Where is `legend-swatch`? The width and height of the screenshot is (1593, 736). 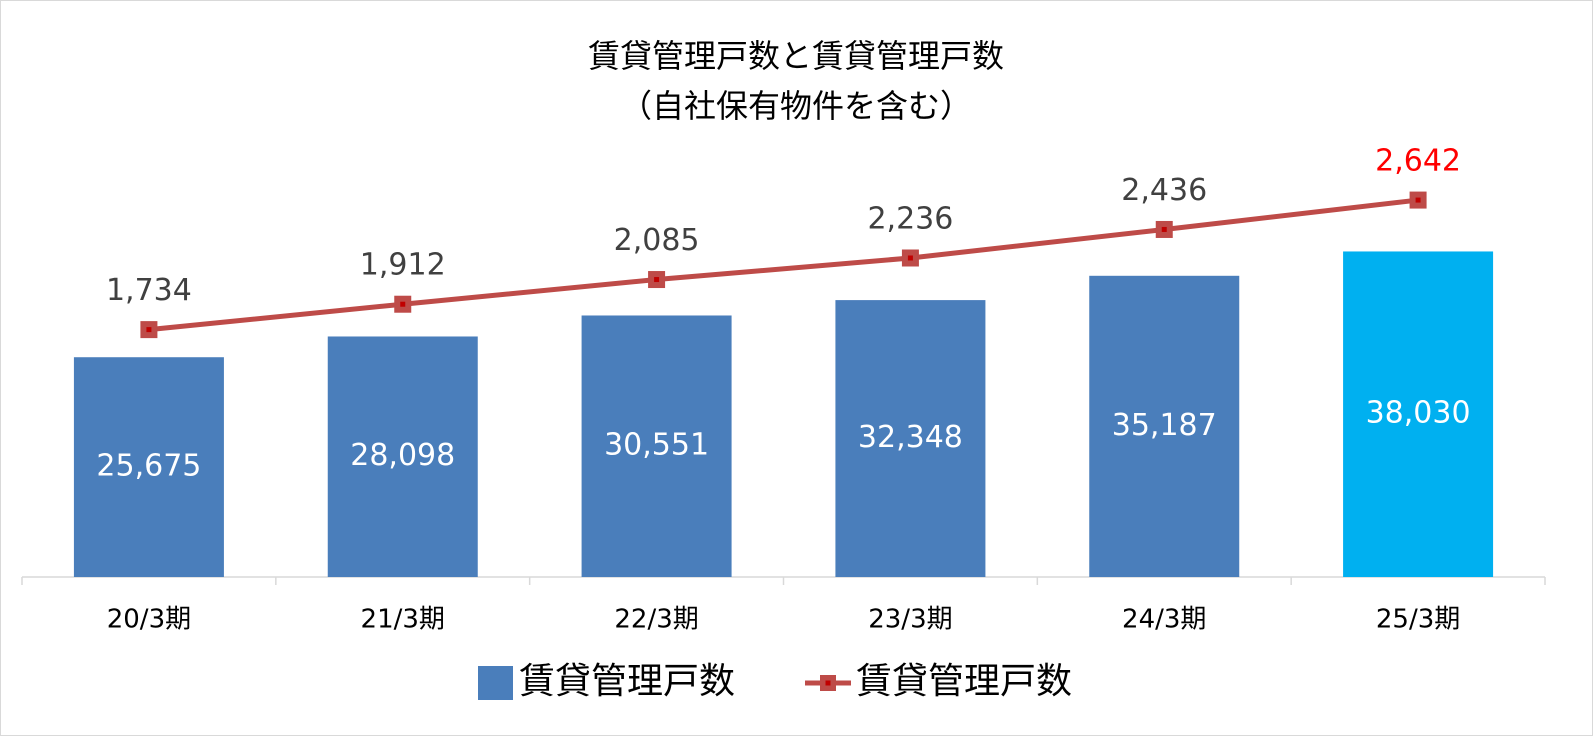 legend-swatch is located at coordinates (495, 683).